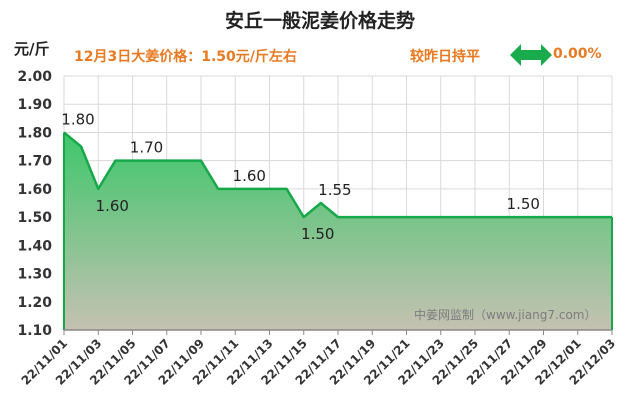 This screenshot has width=640, height=410. I want to click on price-status-text: 较昨日持平, so click(445, 57).